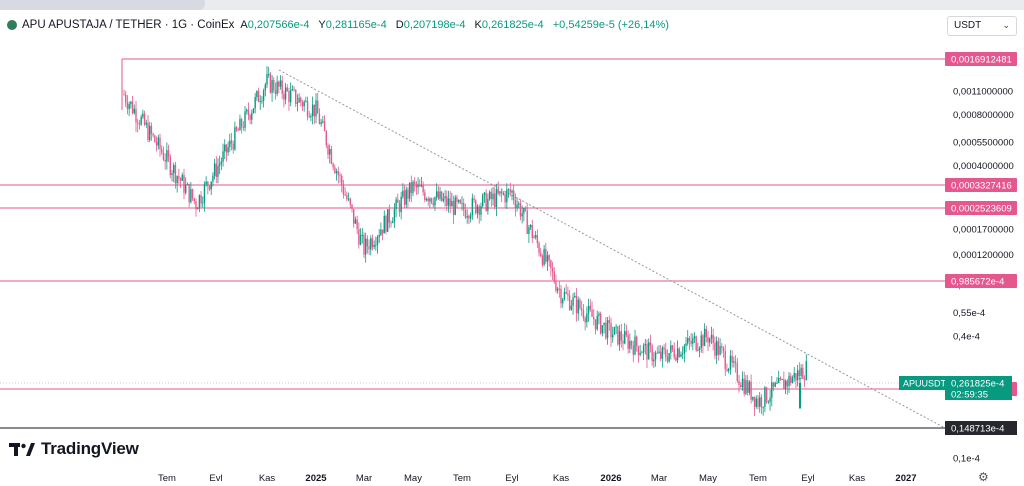 The image size is (1024, 486). Describe the element at coordinates (969, 313) in the screenshot. I see `price-tick-label: 0,55e-4` at that location.